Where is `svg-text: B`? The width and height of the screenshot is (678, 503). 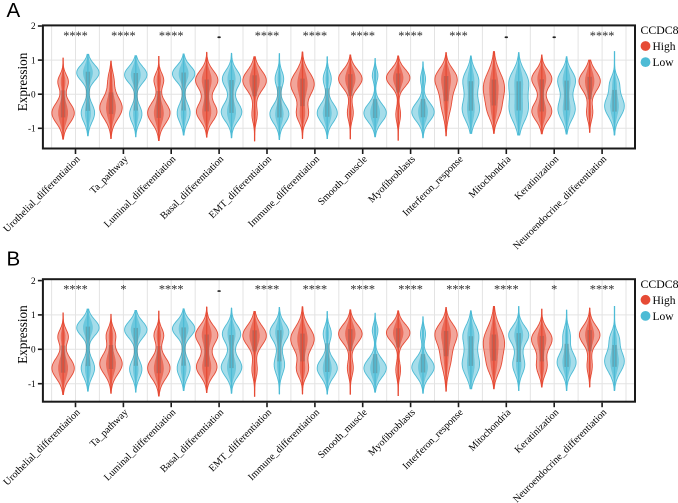 svg-text: B is located at coordinates (14, 259).